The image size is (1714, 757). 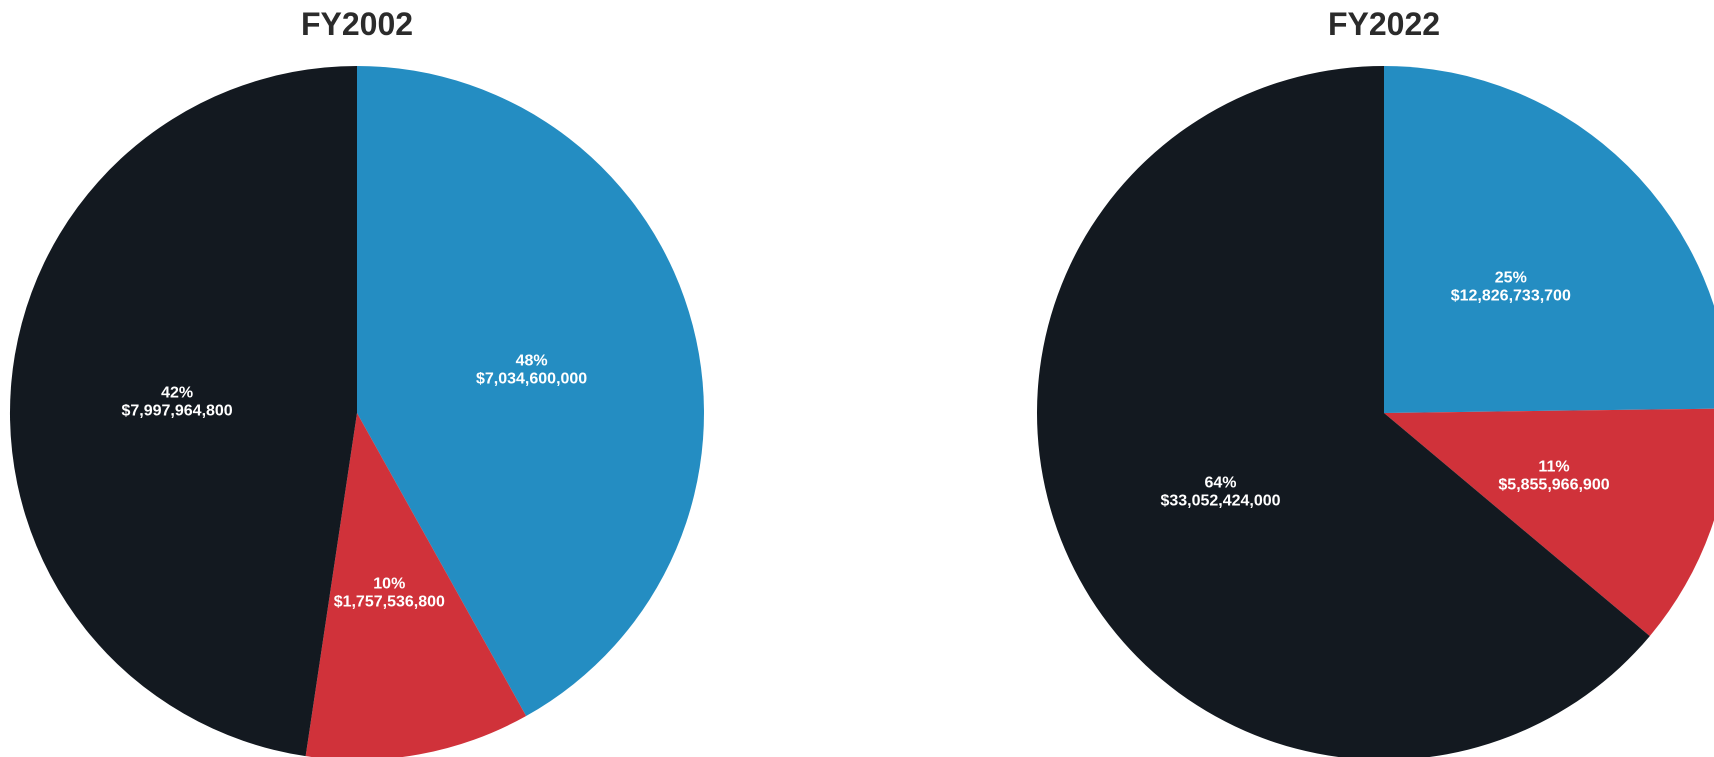 What do you see at coordinates (531, 379) in the screenshot?
I see `slice-value-label: $7,034,600,000` at bounding box center [531, 379].